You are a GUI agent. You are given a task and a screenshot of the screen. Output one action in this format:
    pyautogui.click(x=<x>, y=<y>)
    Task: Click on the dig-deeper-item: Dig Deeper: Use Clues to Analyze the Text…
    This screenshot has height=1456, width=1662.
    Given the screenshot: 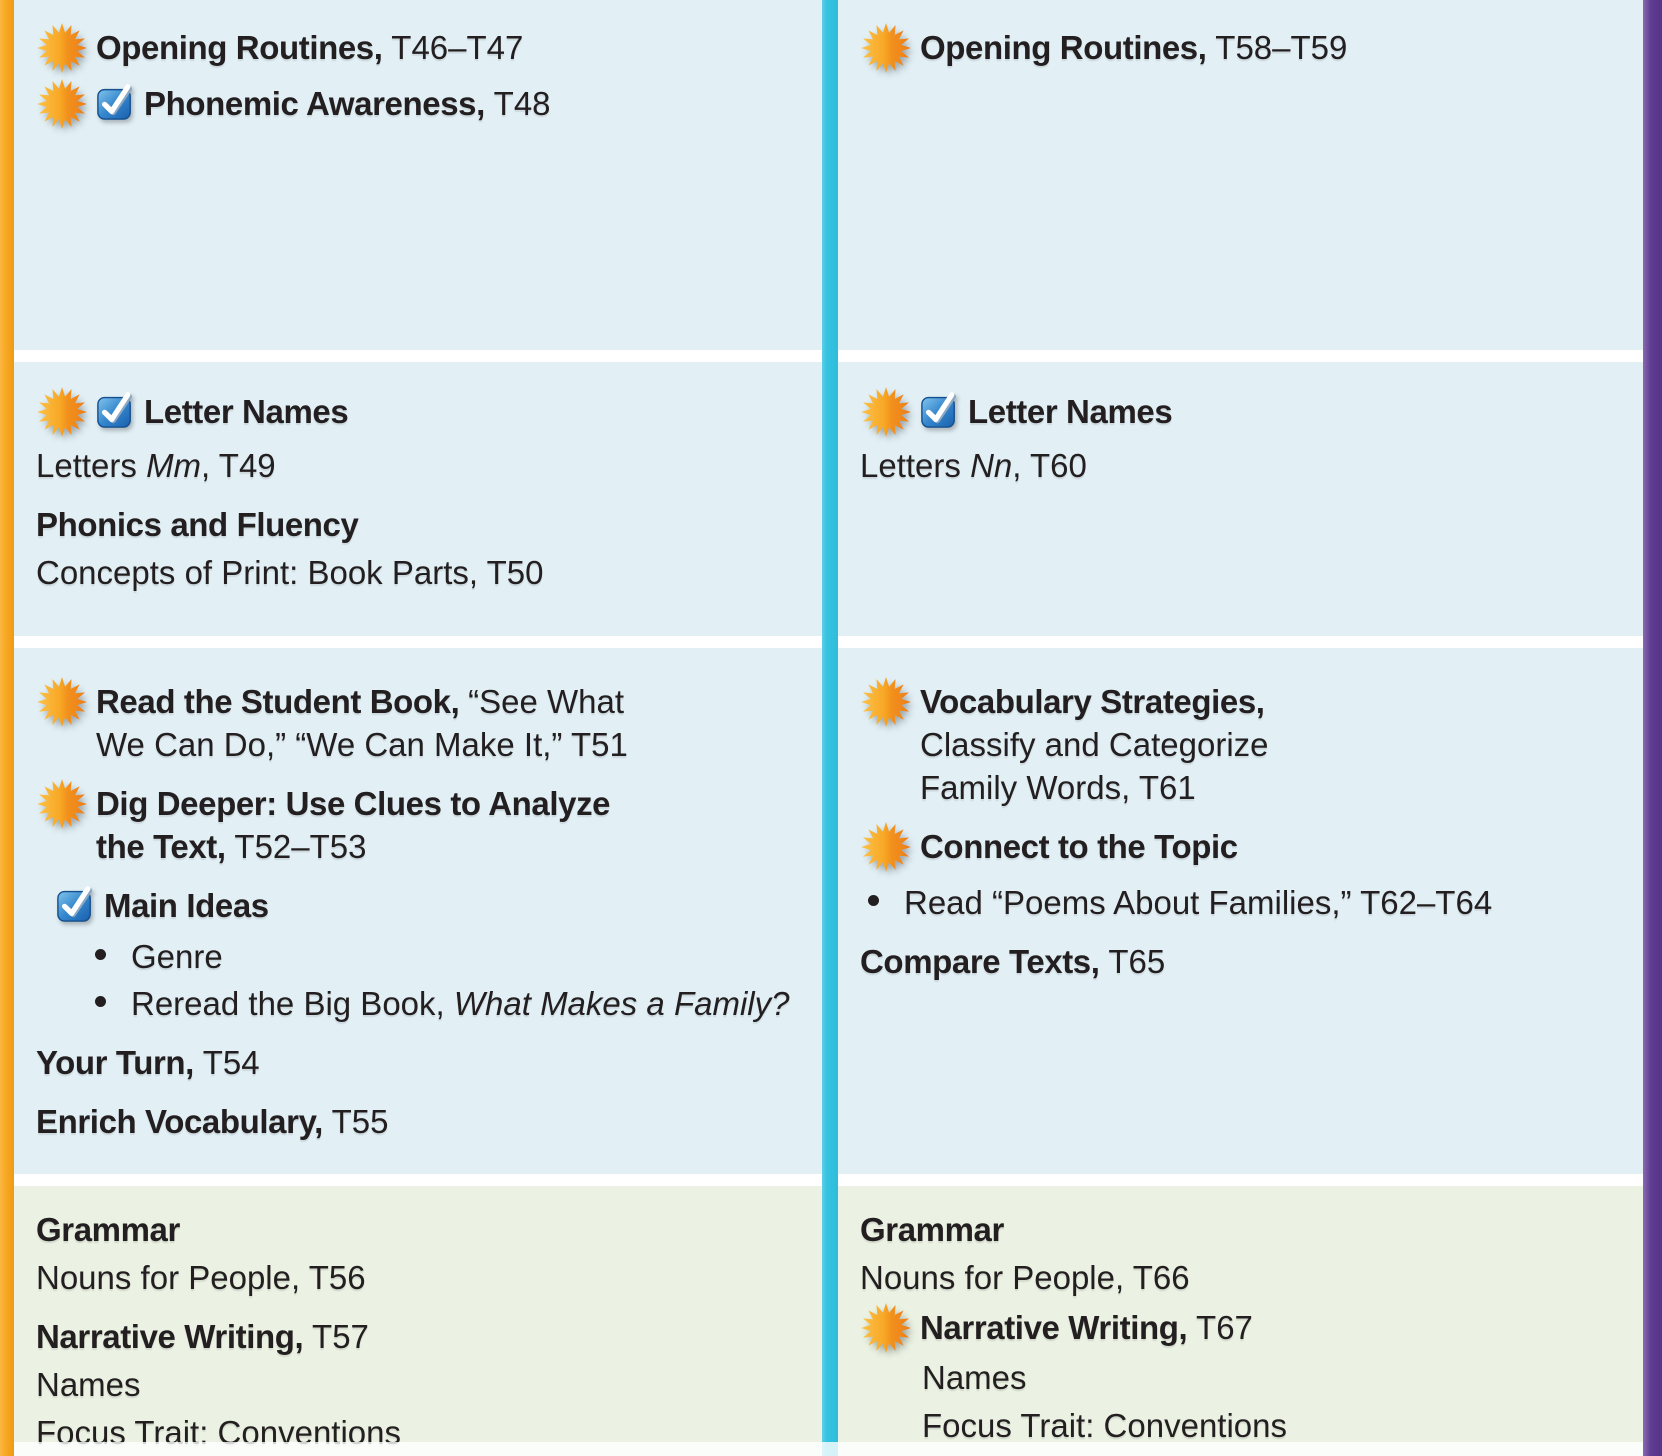 What is the action you would take?
    pyautogui.click(x=422, y=823)
    